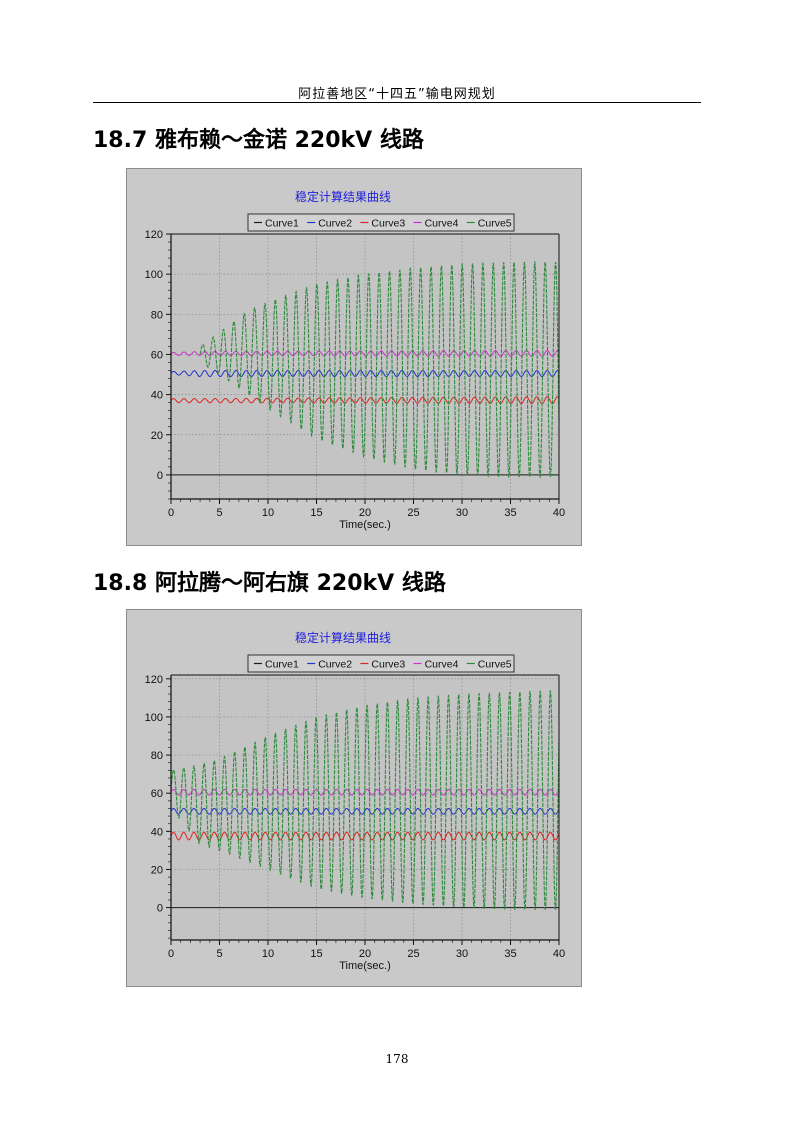  Describe the element at coordinates (120, 583) in the screenshot. I see `section-number: 18.8` at that location.